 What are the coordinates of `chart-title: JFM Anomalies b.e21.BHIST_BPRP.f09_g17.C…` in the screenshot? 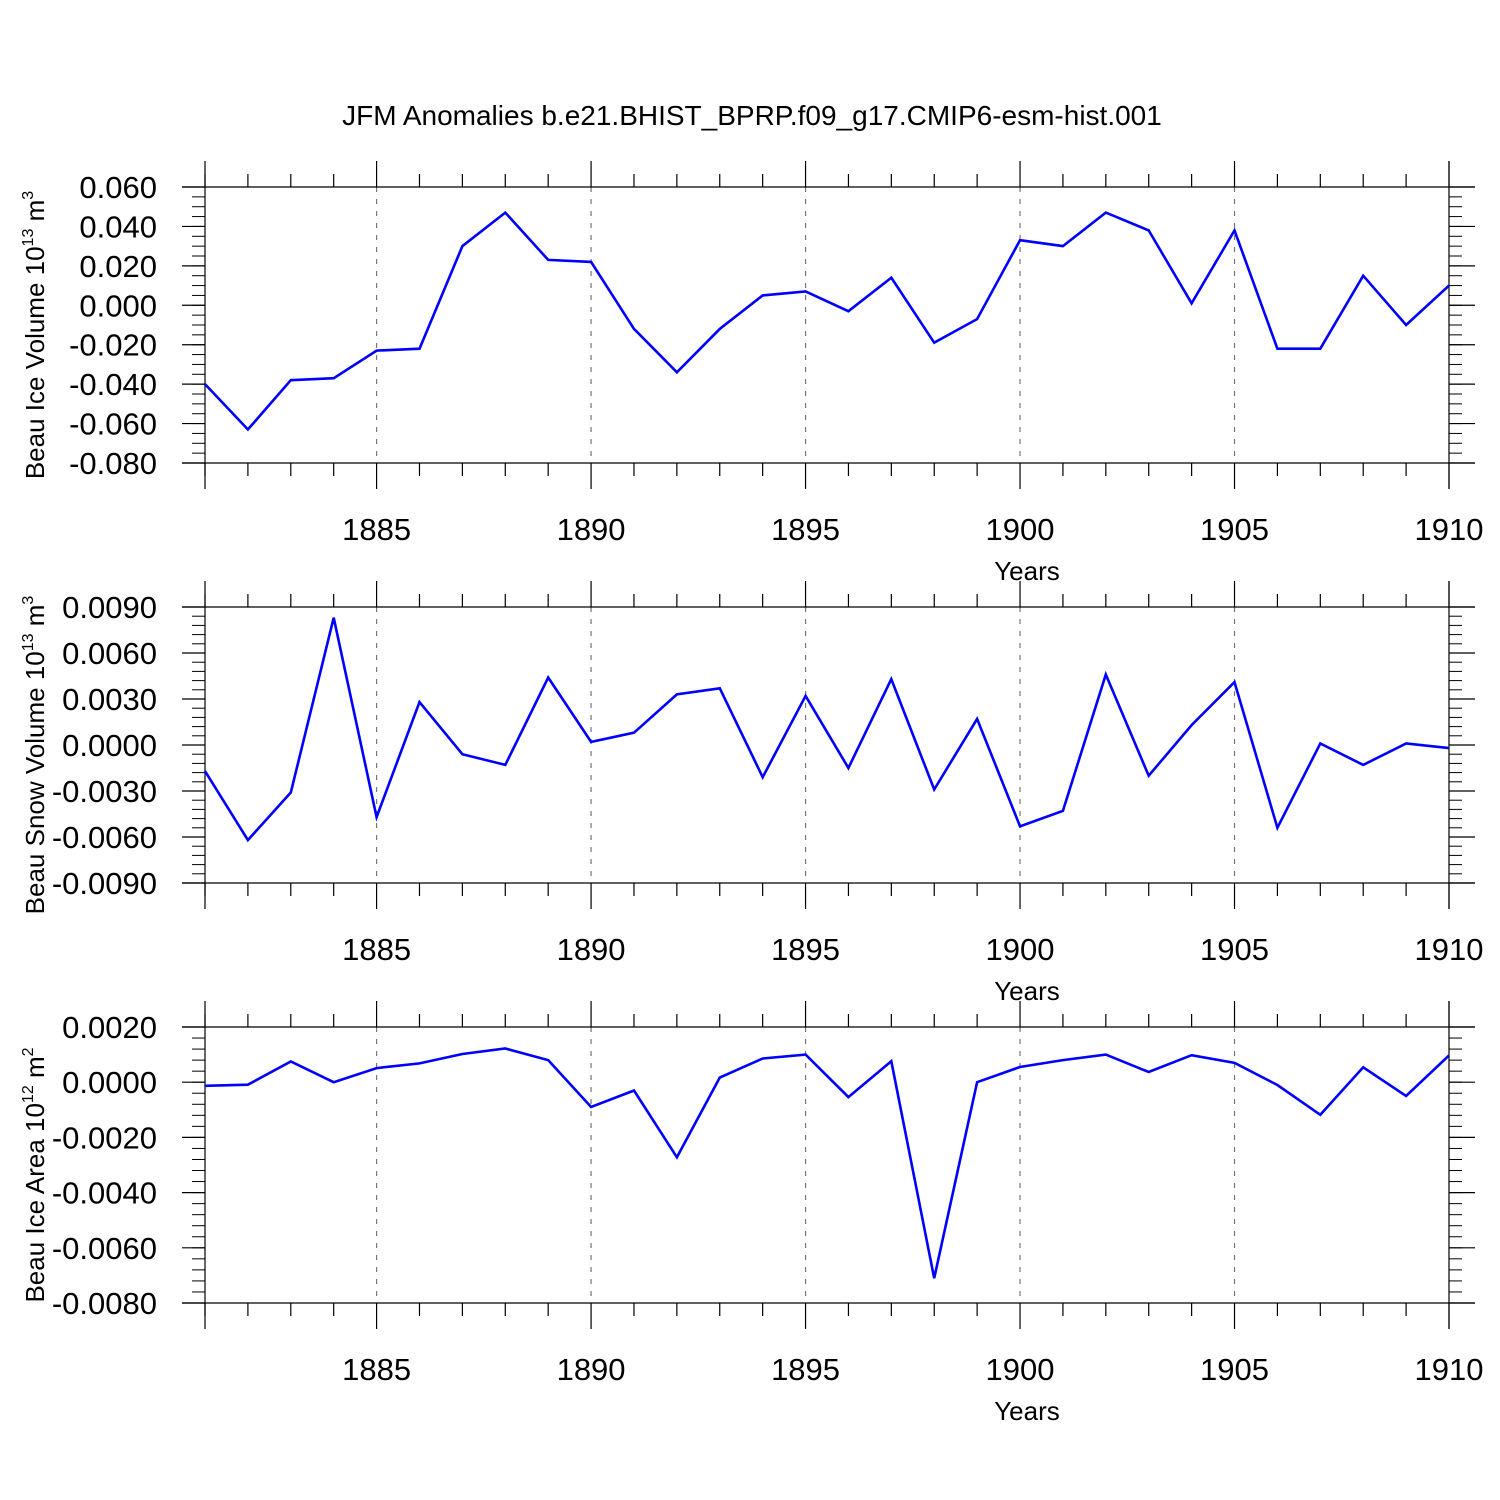 It's located at (752, 115).